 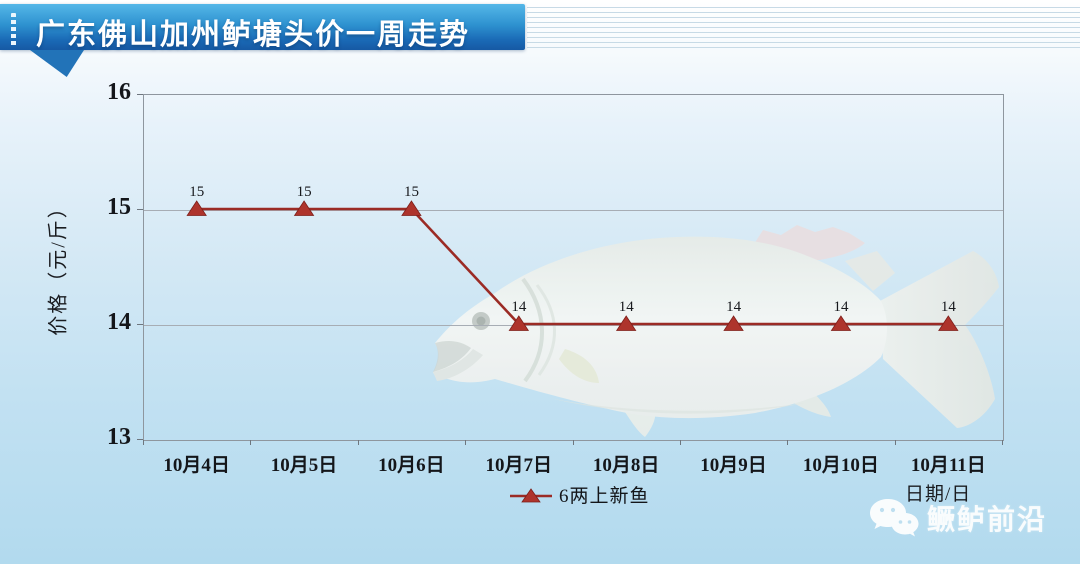 What do you see at coordinates (411, 465) in the screenshot?
I see `x-tick-label: 10月6日` at bounding box center [411, 465].